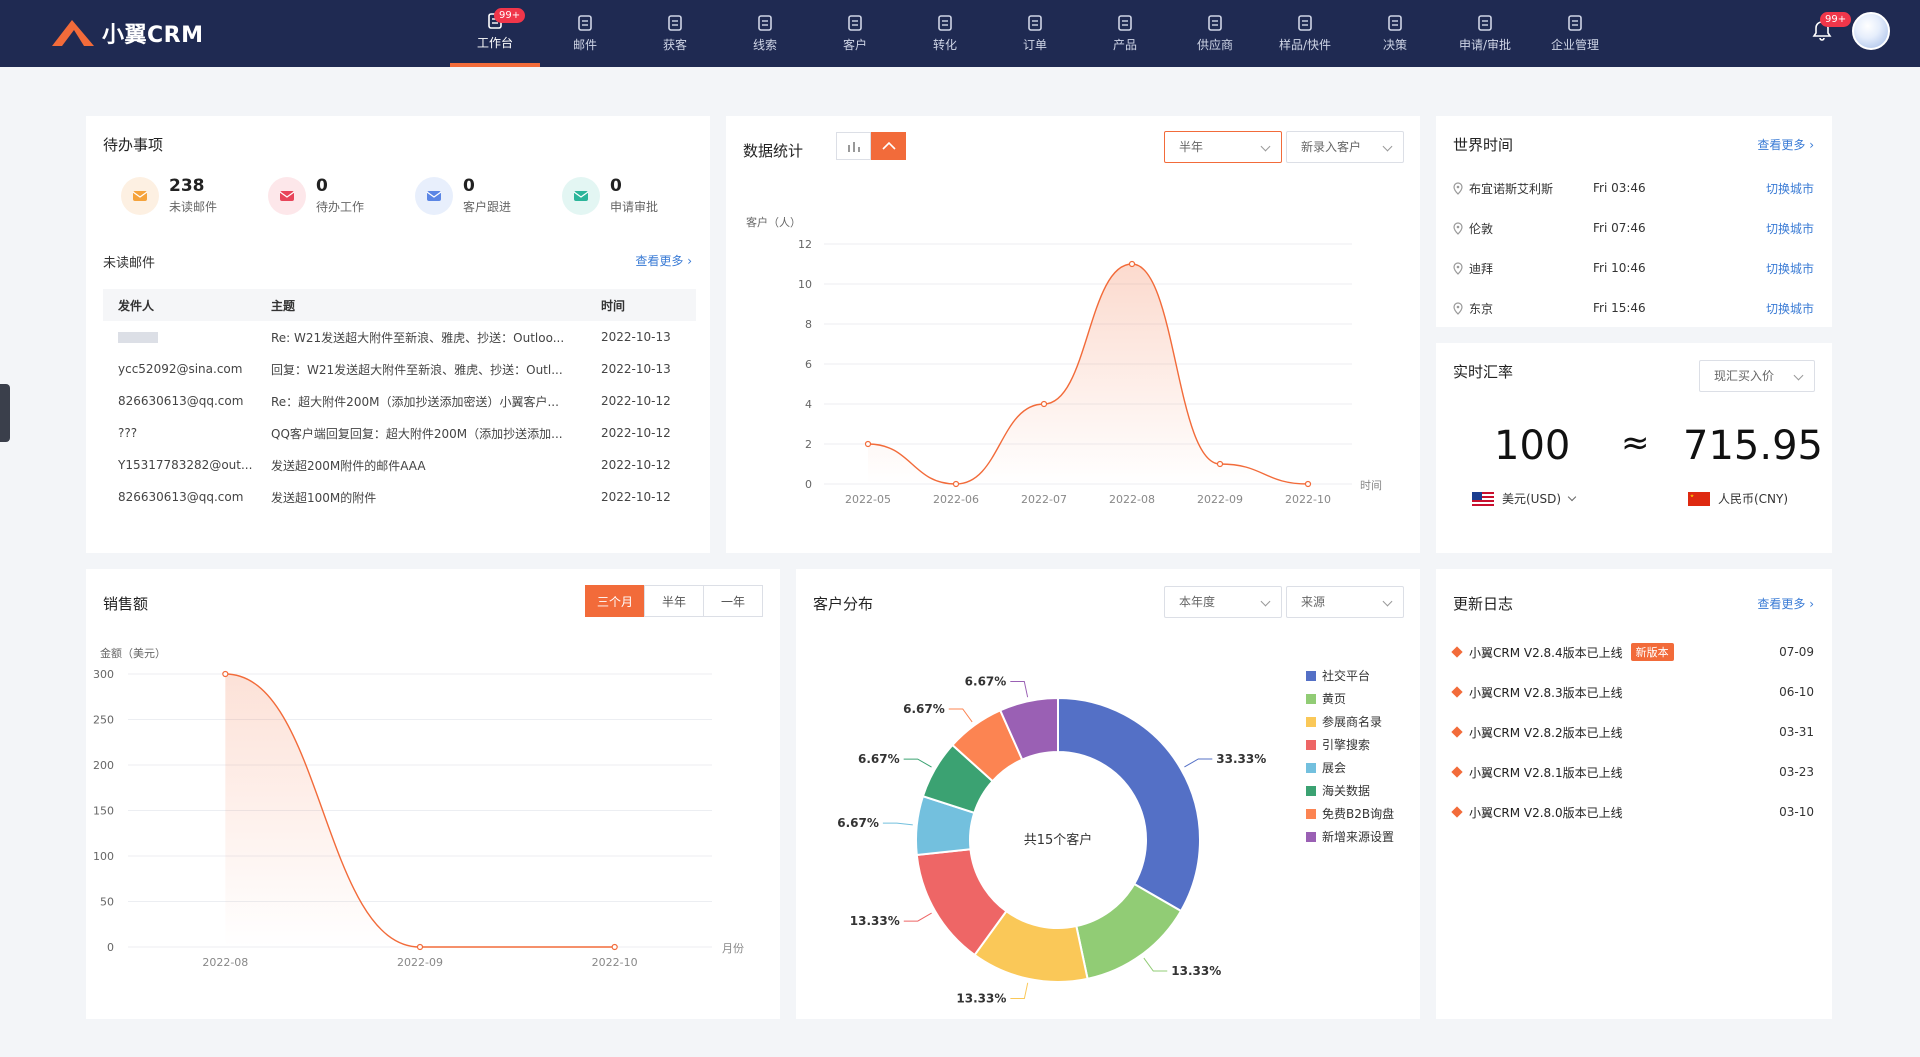 The width and height of the screenshot is (1920, 1057). What do you see at coordinates (636, 465) in the screenshot?
I see `mail-date: 2022-10-12` at bounding box center [636, 465].